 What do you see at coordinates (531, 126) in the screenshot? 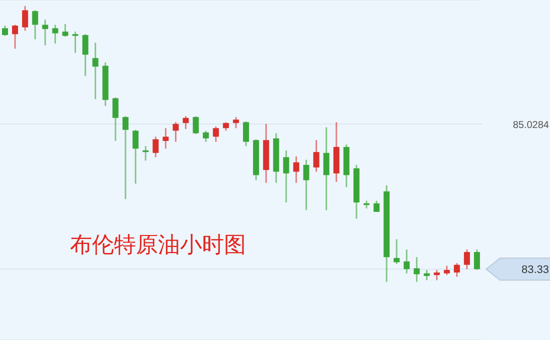
I see `y-tick-label: 85.0284` at bounding box center [531, 126].